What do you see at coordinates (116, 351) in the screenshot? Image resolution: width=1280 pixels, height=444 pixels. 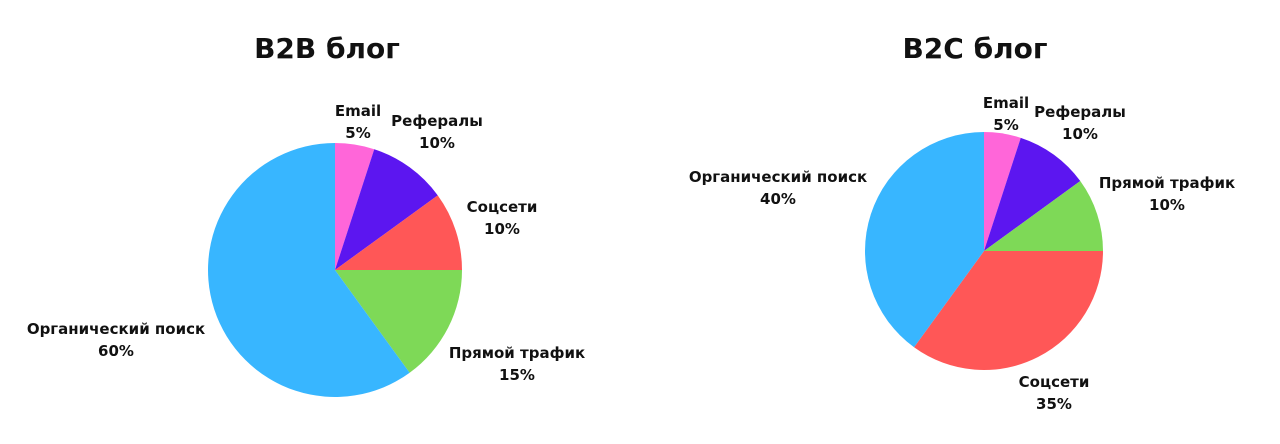 I see `slice-value: 60%` at bounding box center [116, 351].